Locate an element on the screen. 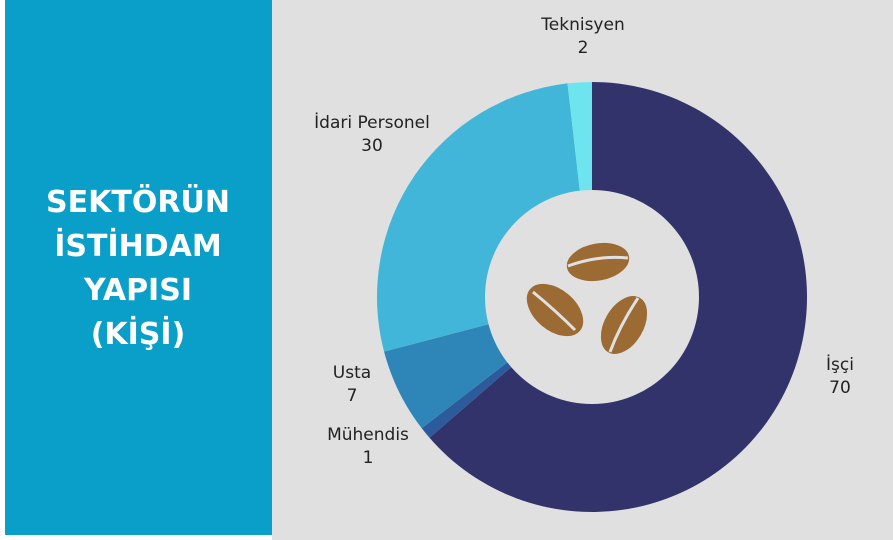 The image size is (893, 540). donut-hole is located at coordinates (592, 297).